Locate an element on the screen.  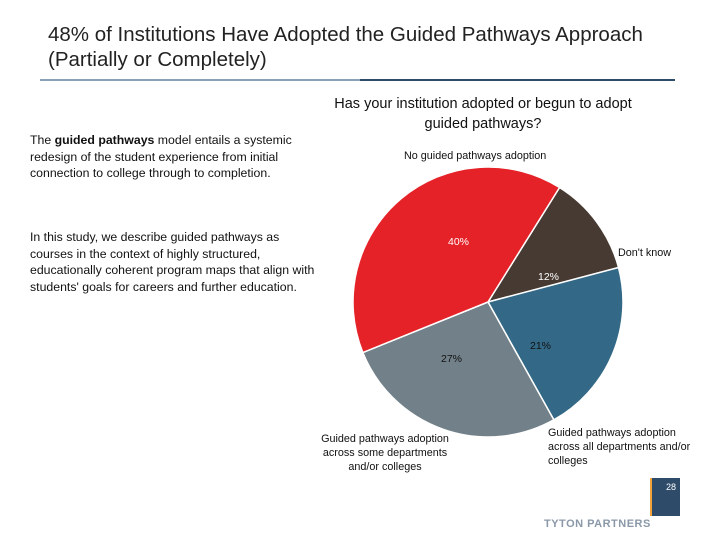
definition-prefix: The is located at coordinates (42, 140).